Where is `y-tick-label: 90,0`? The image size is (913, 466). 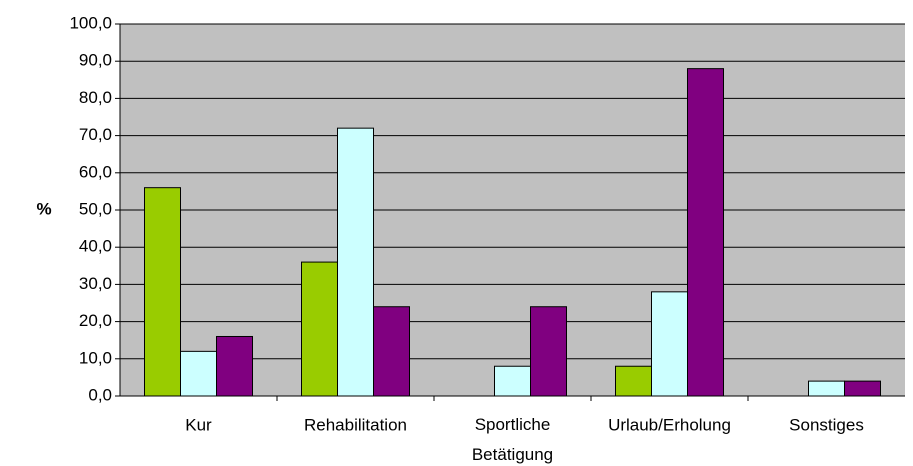 y-tick-label: 90,0 is located at coordinates (95, 60).